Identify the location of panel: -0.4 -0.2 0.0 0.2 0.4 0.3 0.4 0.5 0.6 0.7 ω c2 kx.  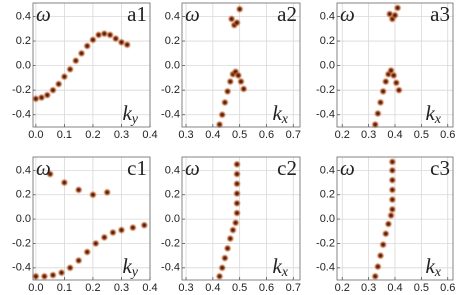
(231, 225).